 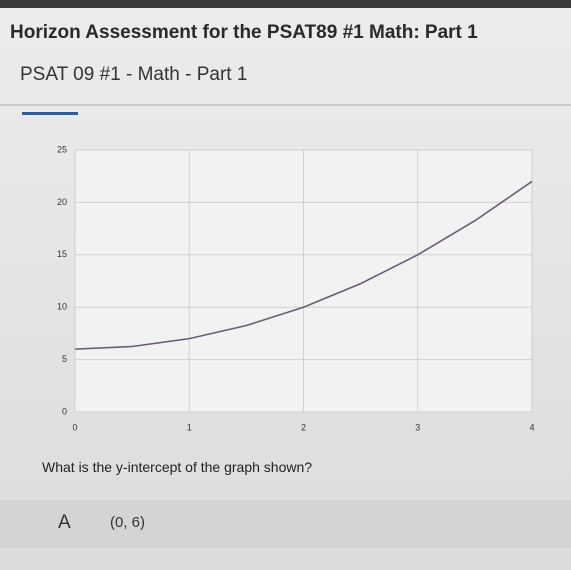 What do you see at coordinates (62, 202) in the screenshot?
I see `y-tick-label: 20` at bounding box center [62, 202].